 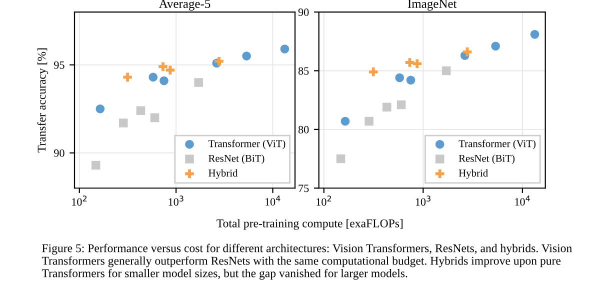 What do you see at coordinates (432, 5) in the screenshot?
I see `chart-title: ImageNet` at bounding box center [432, 5].